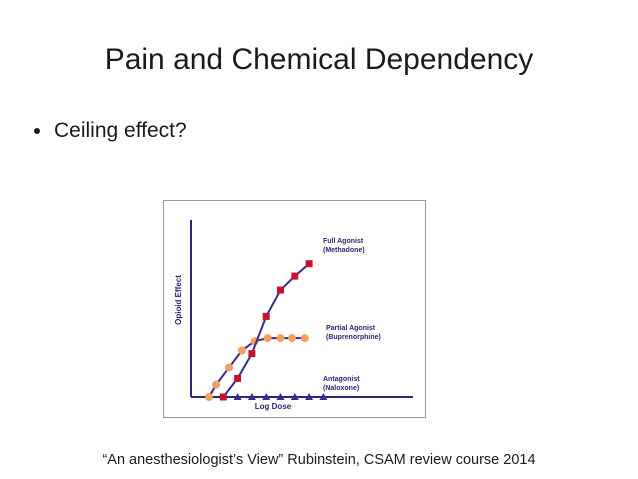 This screenshot has width=638, height=479. What do you see at coordinates (344, 250) in the screenshot?
I see `series-label-full-agonist-methadone-1: (Methadone)` at bounding box center [344, 250].